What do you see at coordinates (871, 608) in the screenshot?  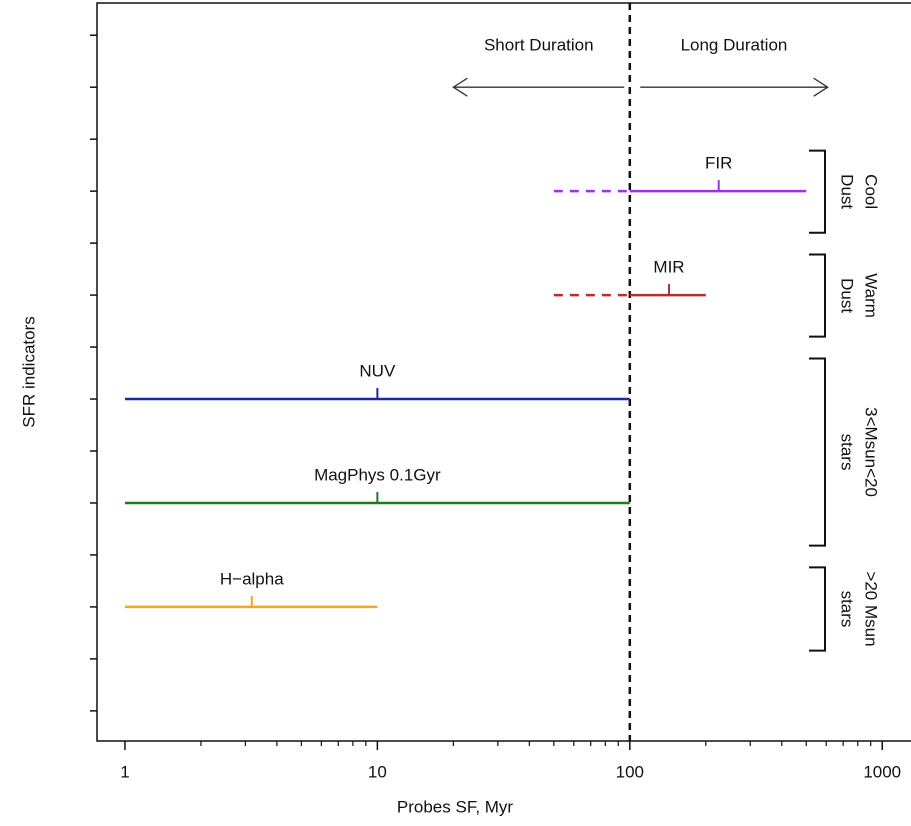 I see `group-label: >20 Msun` at bounding box center [871, 608].